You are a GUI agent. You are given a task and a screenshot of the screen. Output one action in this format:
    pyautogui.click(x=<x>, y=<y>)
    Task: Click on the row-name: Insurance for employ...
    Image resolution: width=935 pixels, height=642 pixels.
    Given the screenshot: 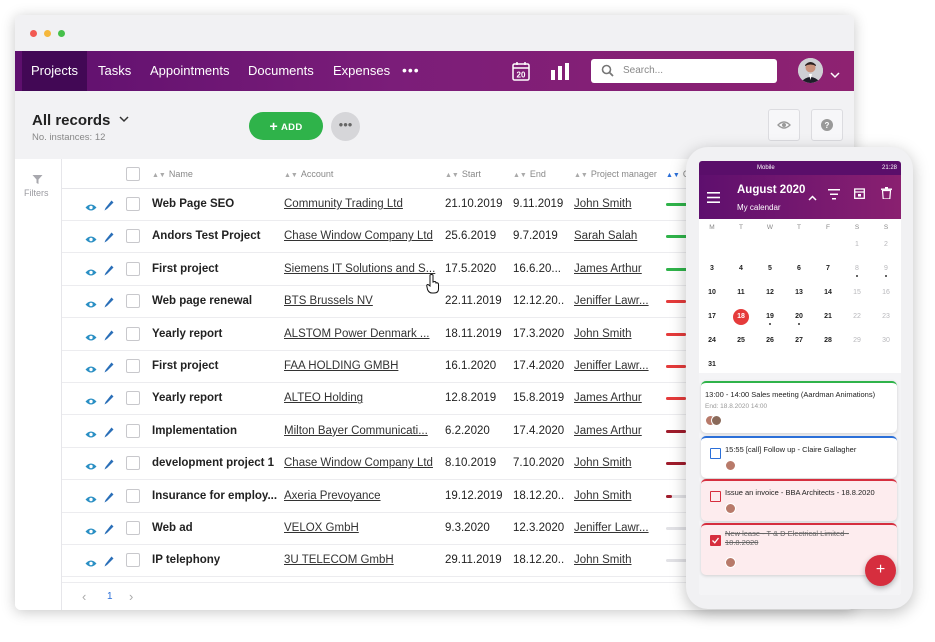 What is the action you would take?
    pyautogui.click(x=215, y=495)
    